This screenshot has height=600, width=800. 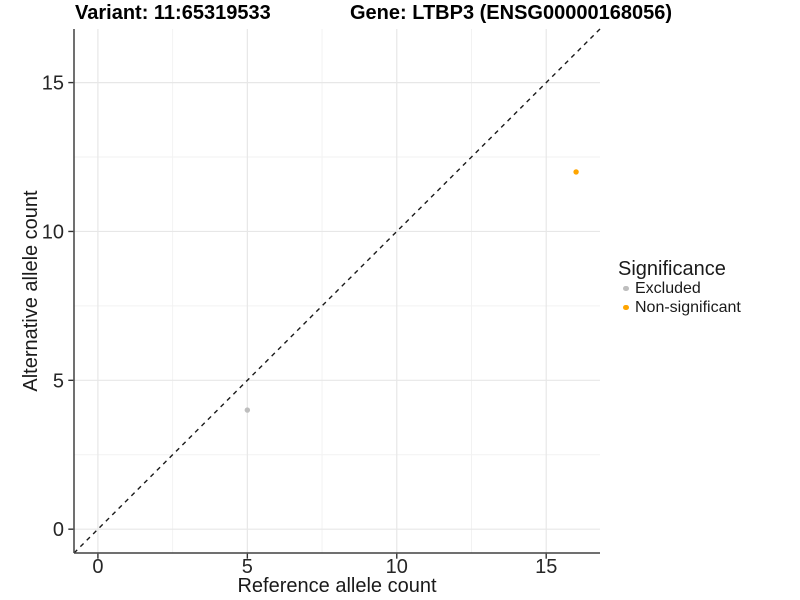 What do you see at coordinates (576, 172) in the screenshot?
I see `data-point-non-significant` at bounding box center [576, 172].